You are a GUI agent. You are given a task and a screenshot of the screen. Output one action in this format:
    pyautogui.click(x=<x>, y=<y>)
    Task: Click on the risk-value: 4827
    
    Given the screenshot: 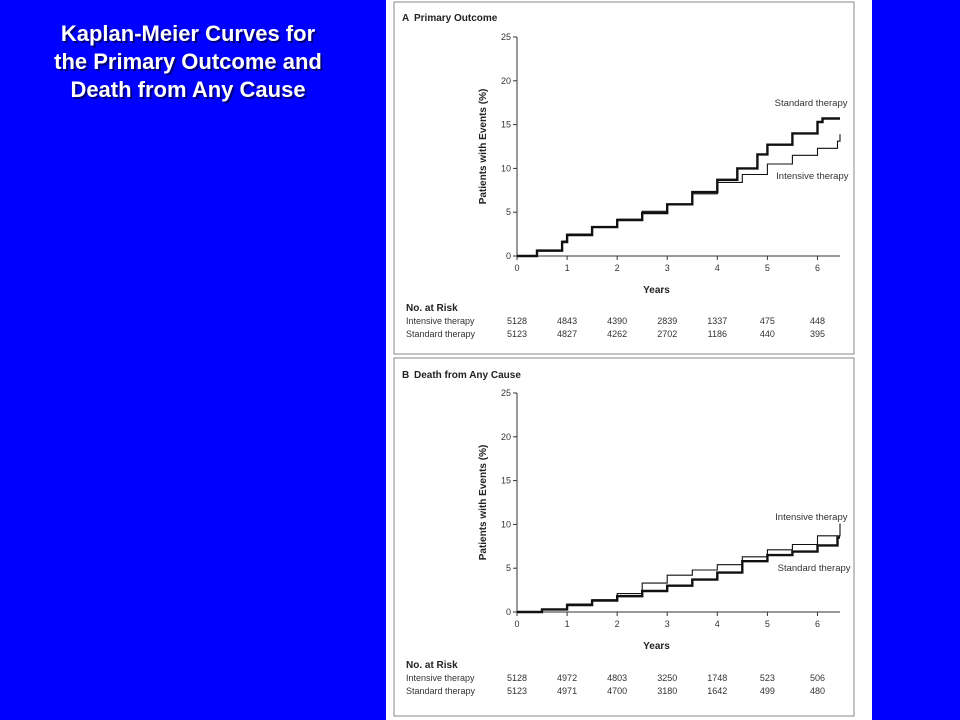 What is the action you would take?
    pyautogui.click(x=567, y=334)
    